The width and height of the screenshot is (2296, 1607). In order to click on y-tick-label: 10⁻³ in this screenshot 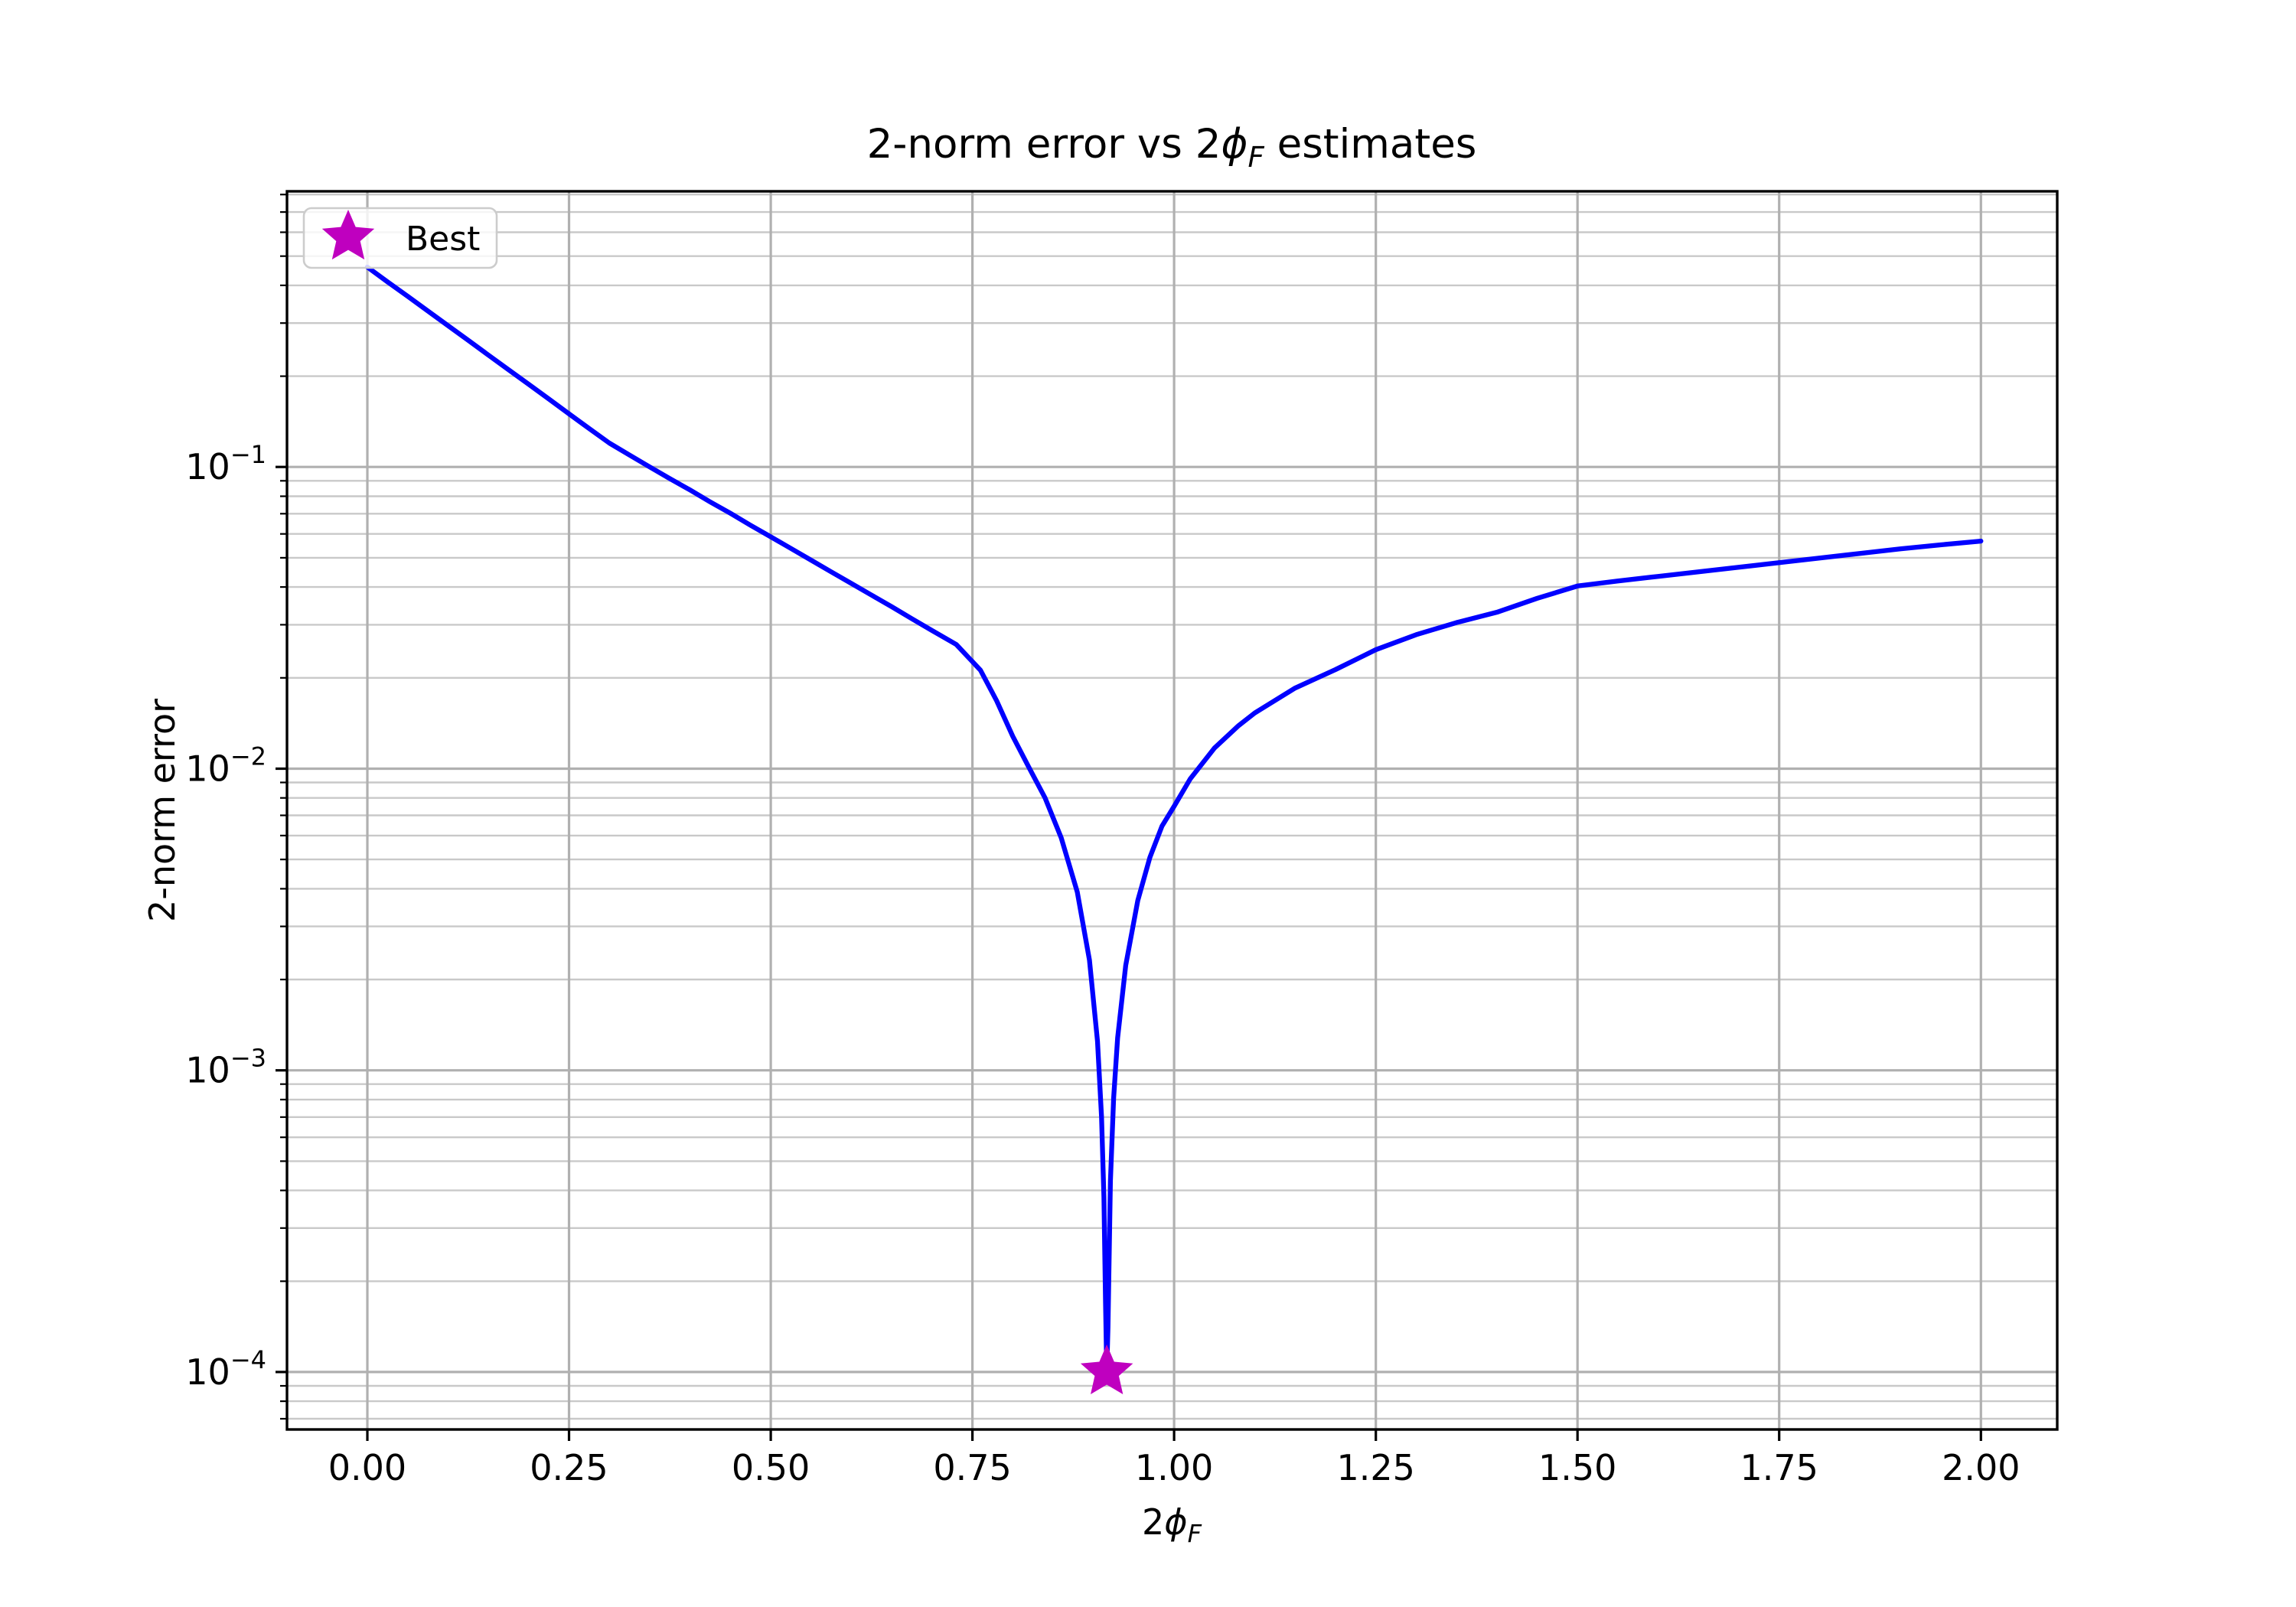, I will do `click(225, 1067)`.